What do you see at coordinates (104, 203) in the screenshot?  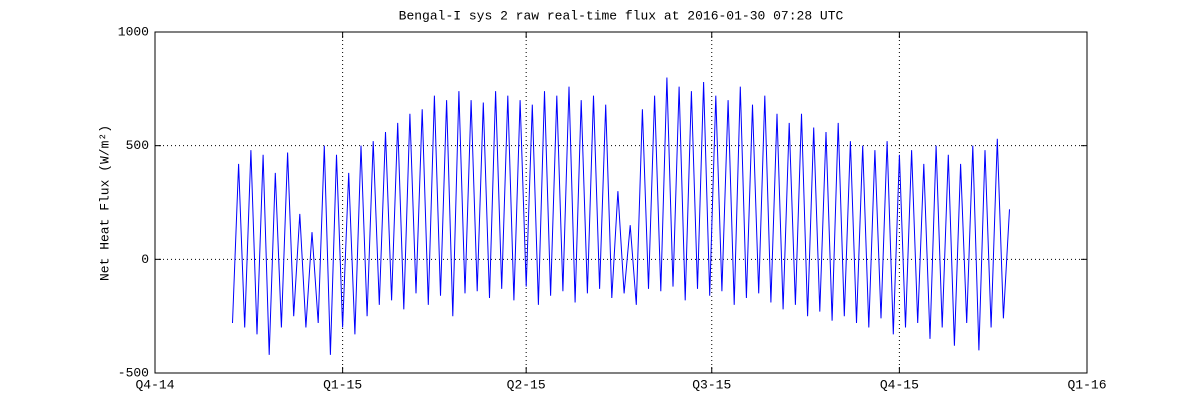 I see `y-axis-label: Net Heat Flux (W/m²)` at bounding box center [104, 203].